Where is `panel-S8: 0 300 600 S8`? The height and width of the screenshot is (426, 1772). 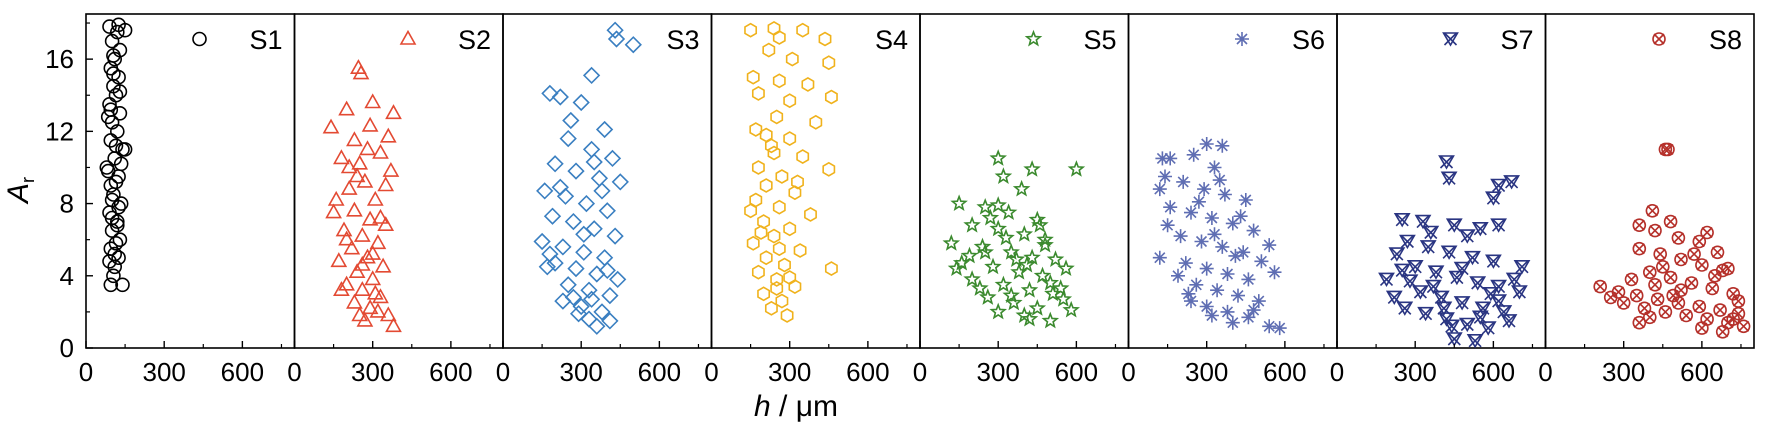 panel-S8: 0 300 600 S8 is located at coordinates (1646, 200).